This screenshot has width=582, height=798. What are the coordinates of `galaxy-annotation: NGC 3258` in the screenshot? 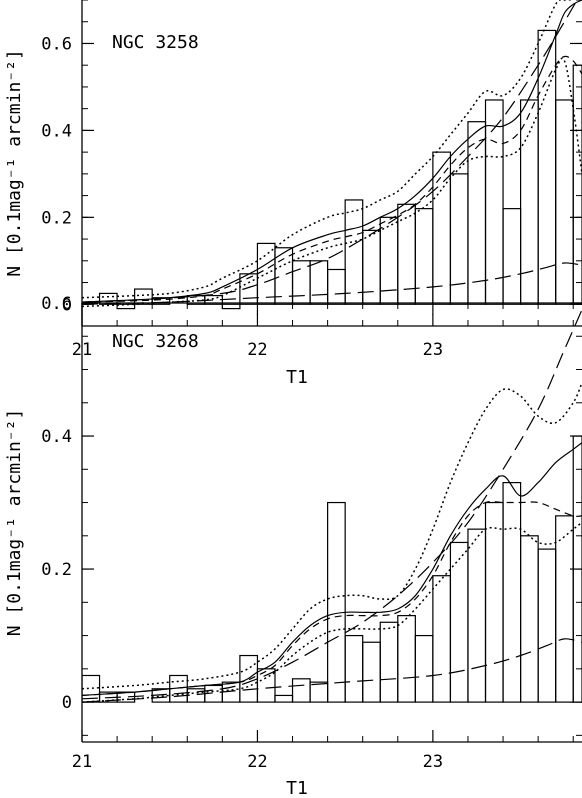 It's located at (155, 42).